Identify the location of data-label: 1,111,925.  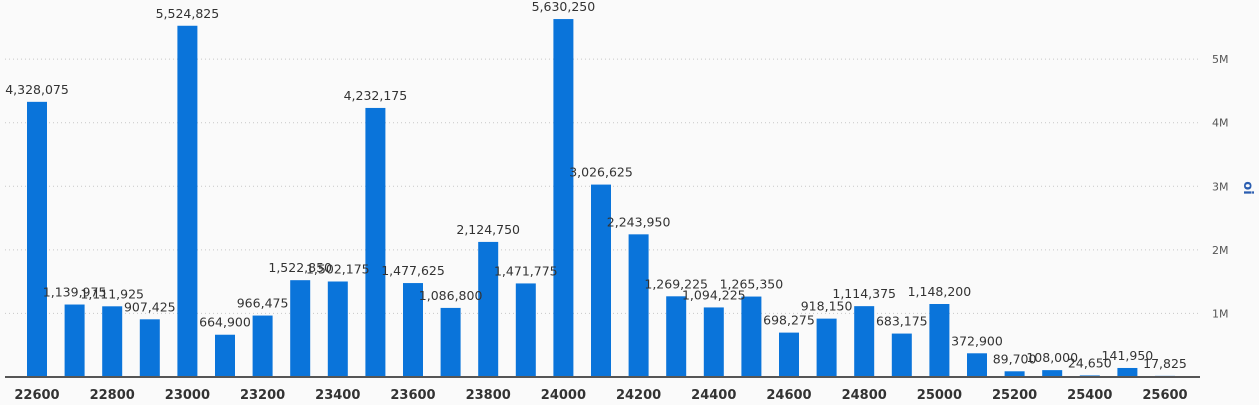
(112, 293).